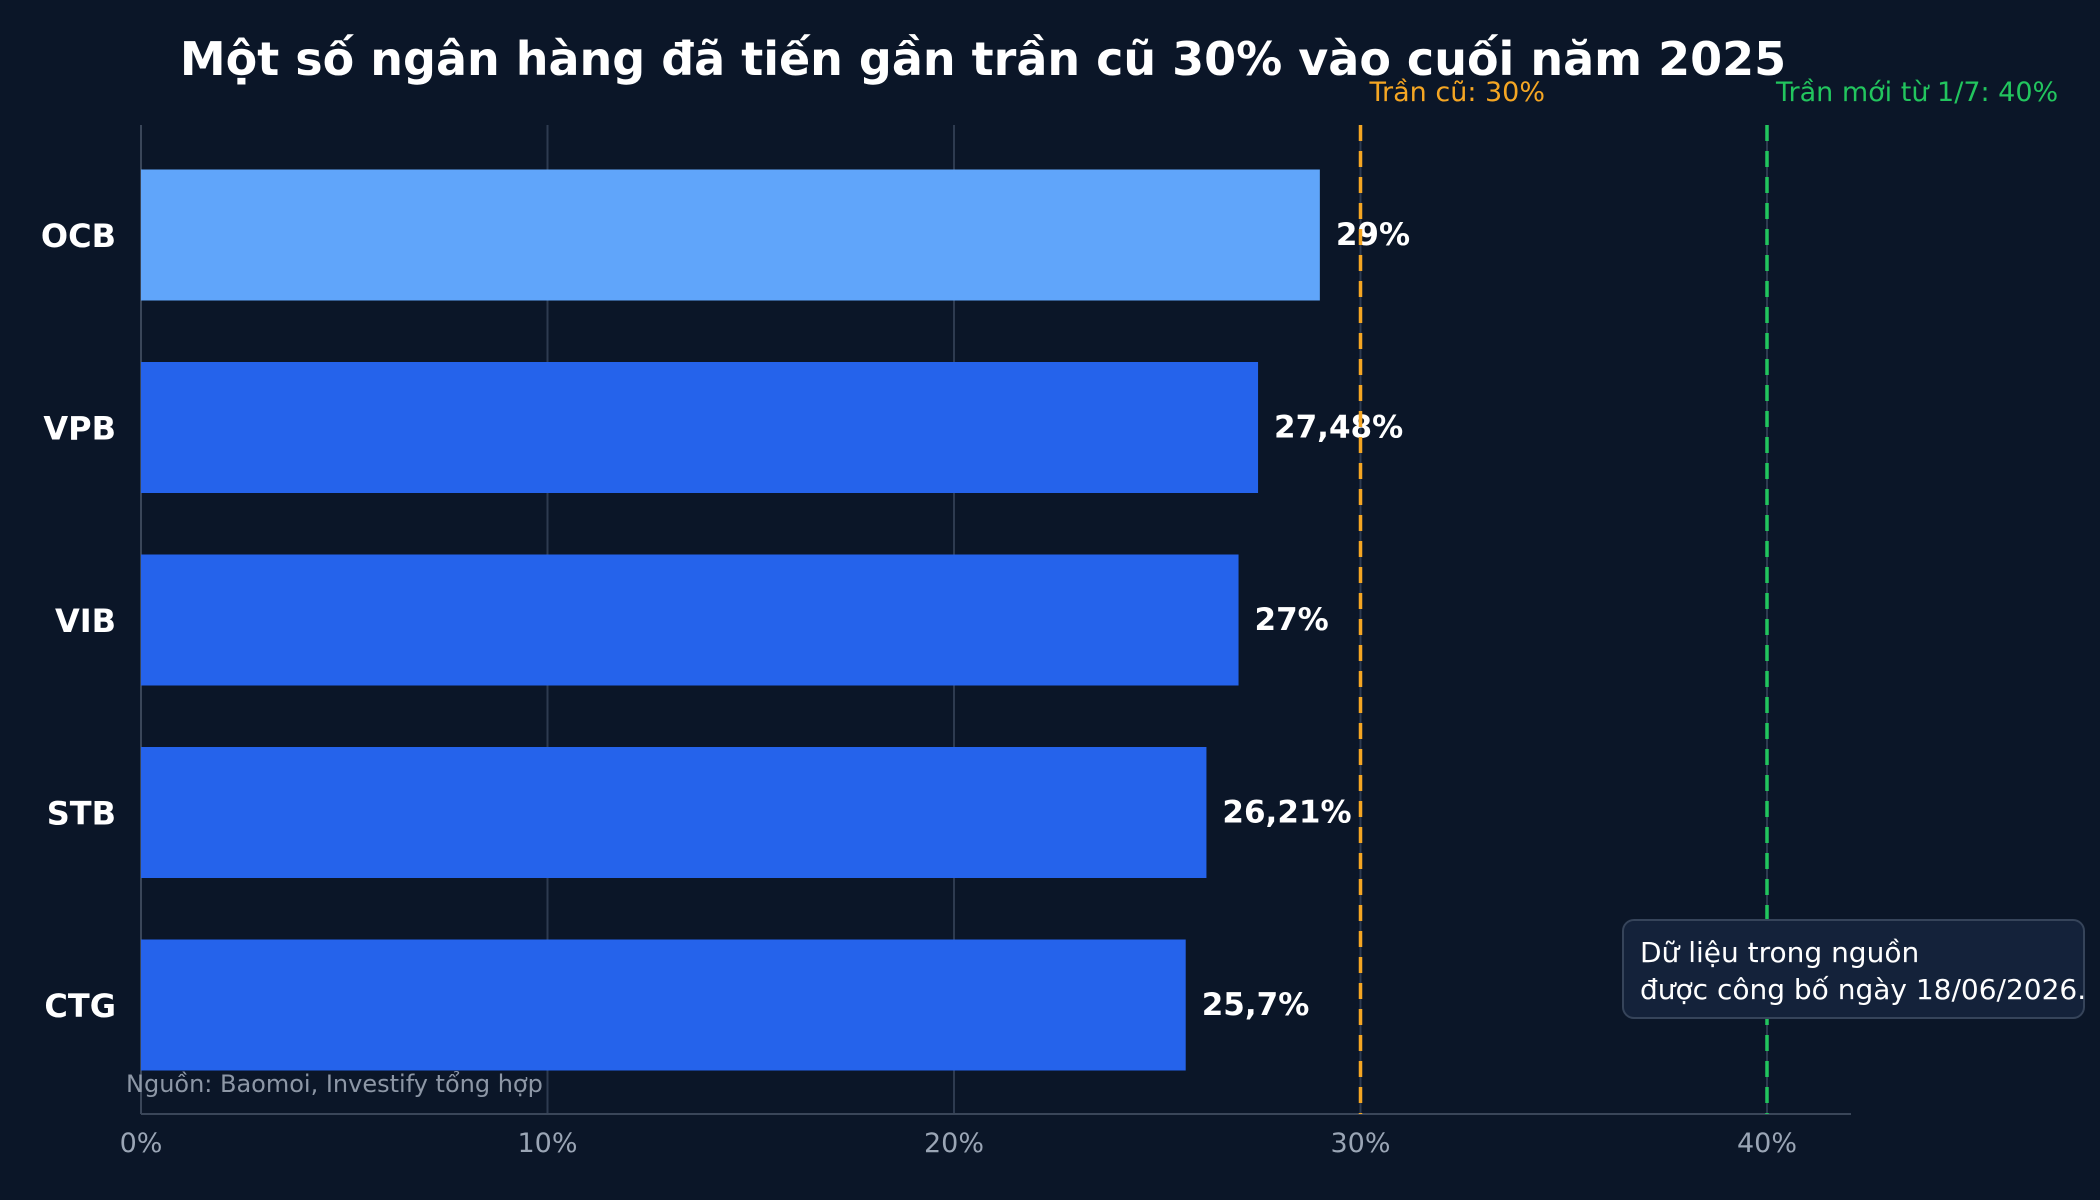  I want to click on x-tick-label-1: 10%, so click(547, 1143).